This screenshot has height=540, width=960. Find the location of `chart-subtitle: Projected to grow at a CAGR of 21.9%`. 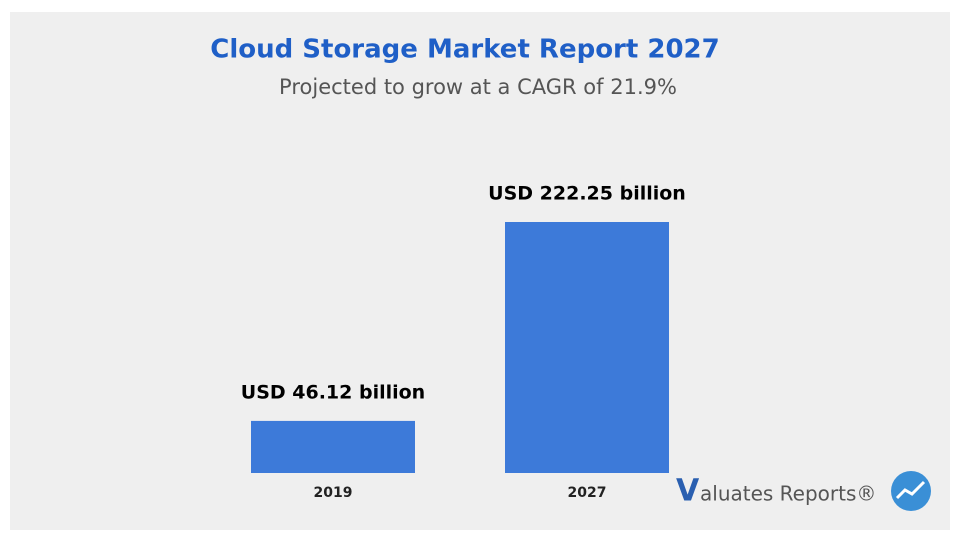

chart-subtitle: Projected to grow at a CAGR of 21.9% is located at coordinates (478, 87).